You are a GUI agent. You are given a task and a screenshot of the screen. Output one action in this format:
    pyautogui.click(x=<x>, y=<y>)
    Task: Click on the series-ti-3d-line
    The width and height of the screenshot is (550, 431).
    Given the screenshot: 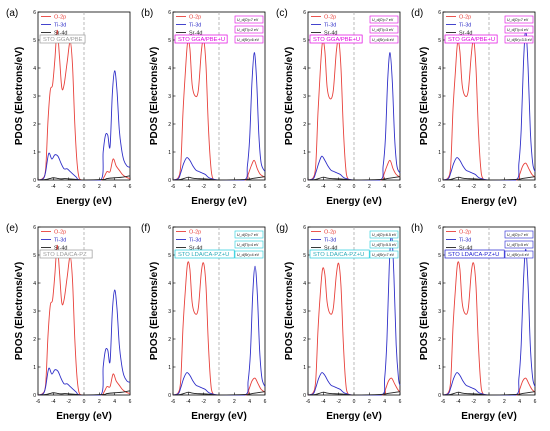 What is the action you would take?
    pyautogui.click(x=219, y=330)
    